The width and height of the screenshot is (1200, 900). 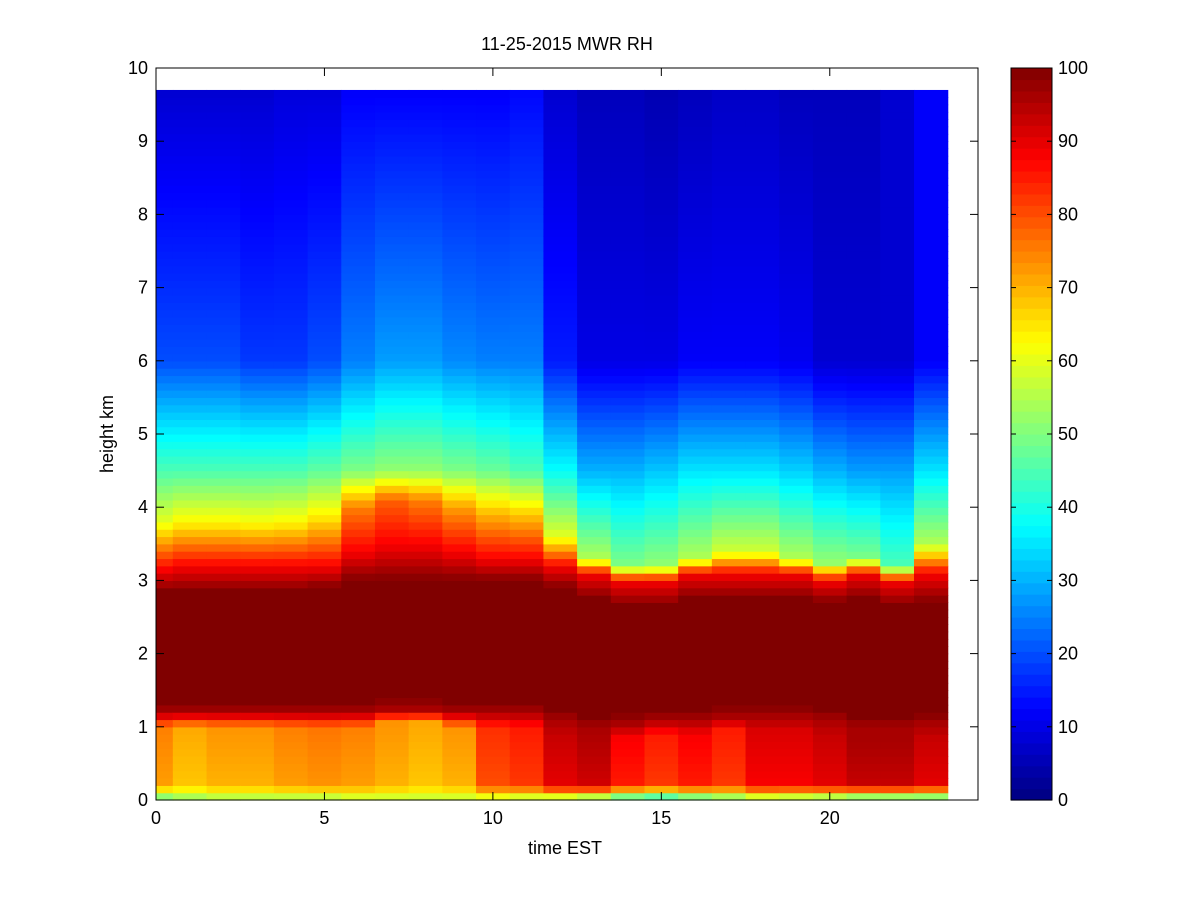 I want to click on y-tick-label: 3, so click(x=143, y=580).